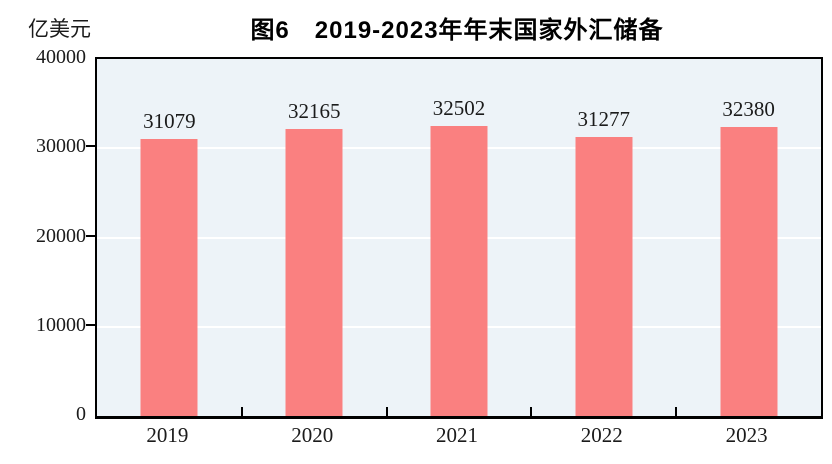 Image resolution: width=832 pixels, height=464 pixels. What do you see at coordinates (459, 107) in the screenshot?
I see `bar-value-label: 32502` at bounding box center [459, 107].